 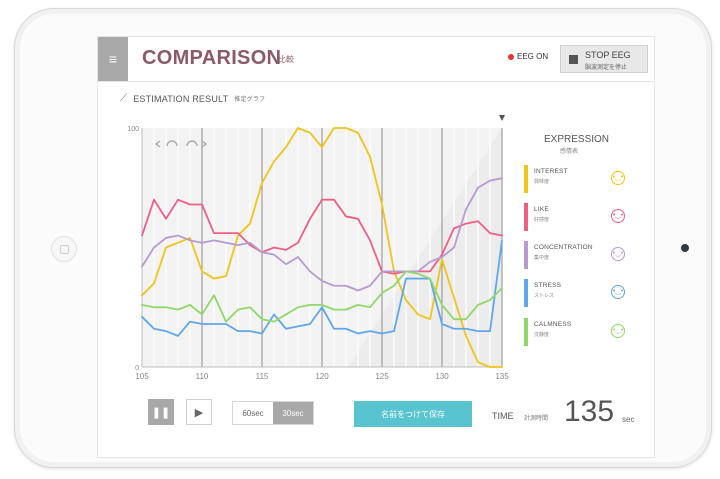 I want to click on scroll-left-arrow-icon, so click(x=157, y=144).